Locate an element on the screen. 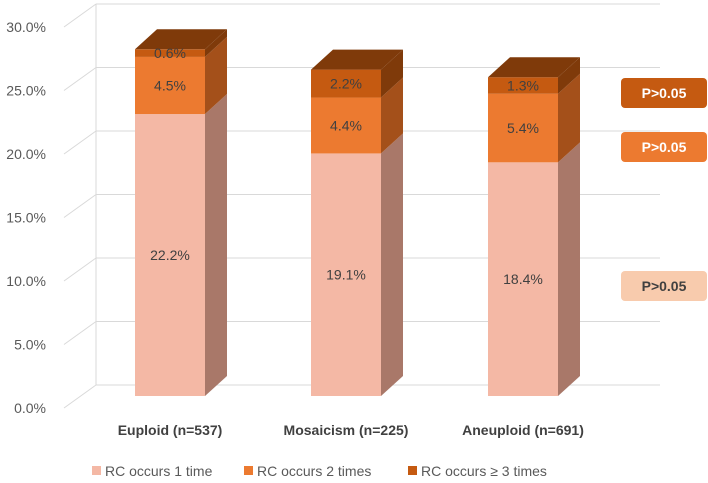  bar-aneuploid-rc-occurs-3-times-front is located at coordinates (523, 85).